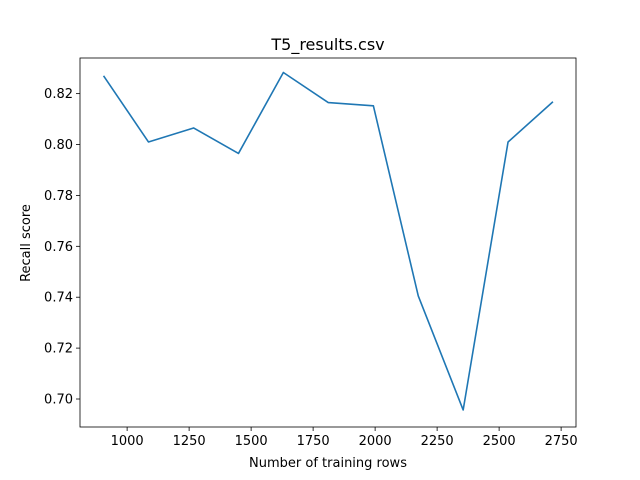 This screenshot has height=480, width=640. What do you see at coordinates (328, 463) in the screenshot?
I see `x-axis-label: Number of training rows` at bounding box center [328, 463].